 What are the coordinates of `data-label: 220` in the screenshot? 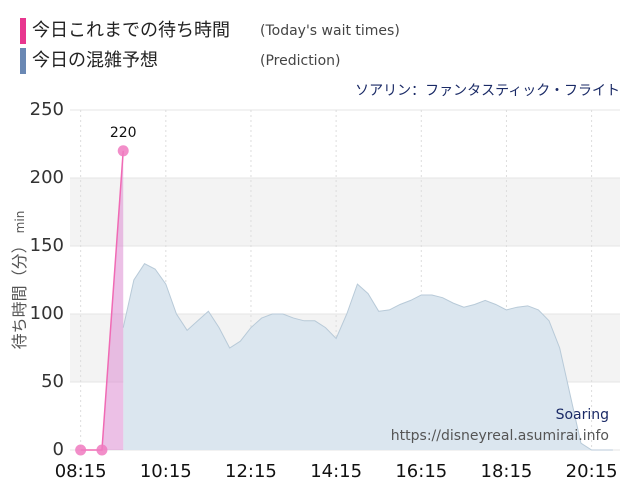 It's located at (123, 133).